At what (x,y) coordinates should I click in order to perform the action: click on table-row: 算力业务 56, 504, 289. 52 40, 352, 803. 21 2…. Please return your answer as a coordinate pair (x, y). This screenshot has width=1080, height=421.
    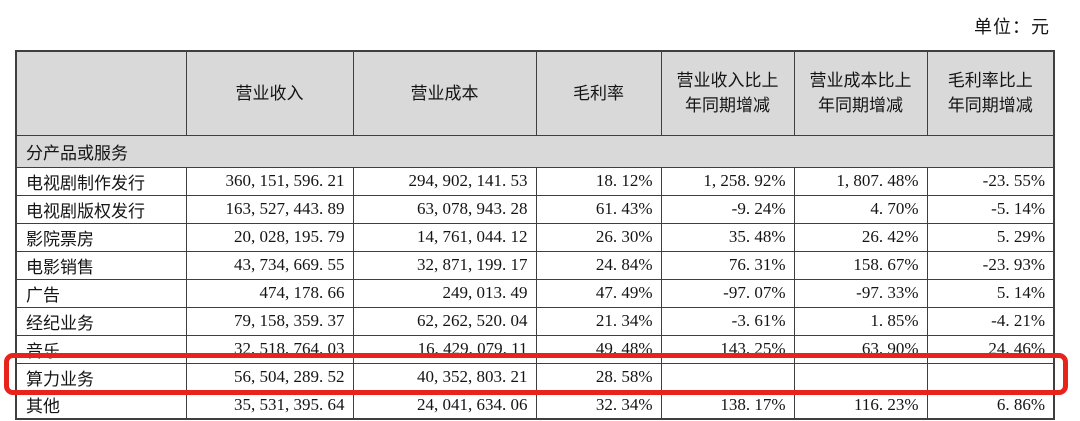
    Looking at the image, I should click on (535, 377).